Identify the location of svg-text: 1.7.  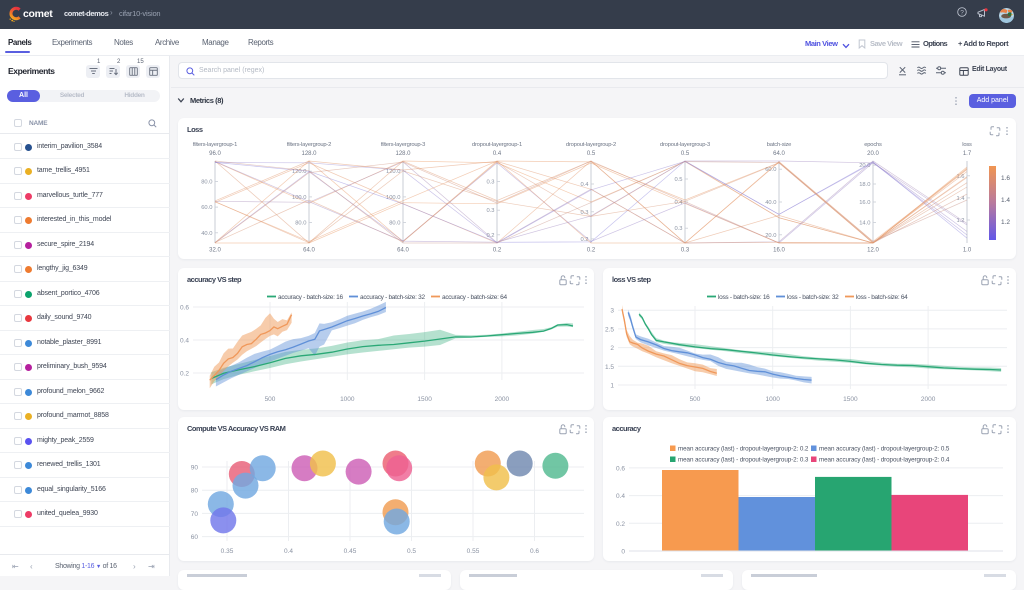
(967, 154).